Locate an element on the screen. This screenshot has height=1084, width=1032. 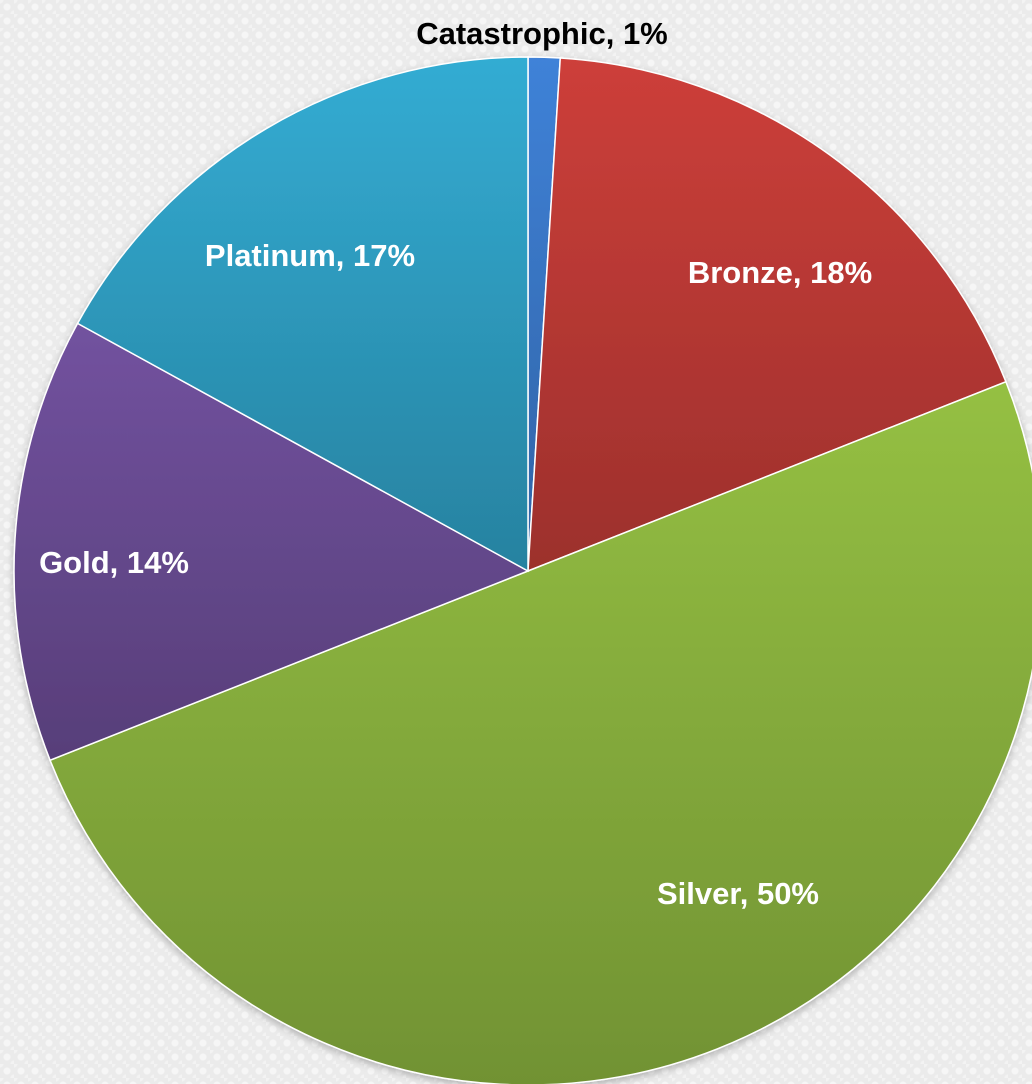
data-label-bronze: Bronze, 18% is located at coordinates (780, 272).